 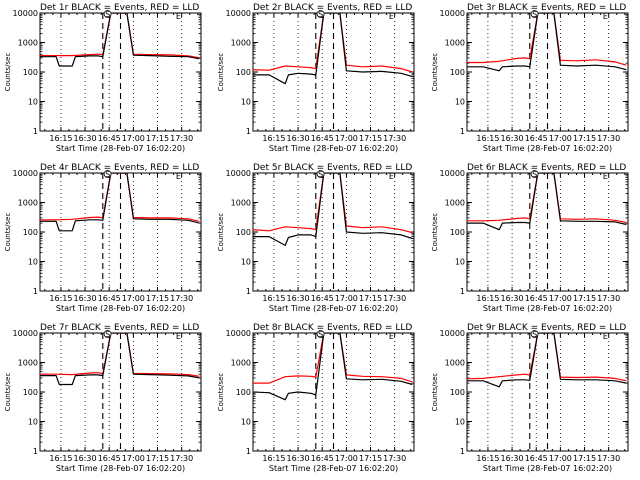 I want to click on panel-title: Det 1r BLACK = Events, RED = LLD, so click(x=119, y=8).